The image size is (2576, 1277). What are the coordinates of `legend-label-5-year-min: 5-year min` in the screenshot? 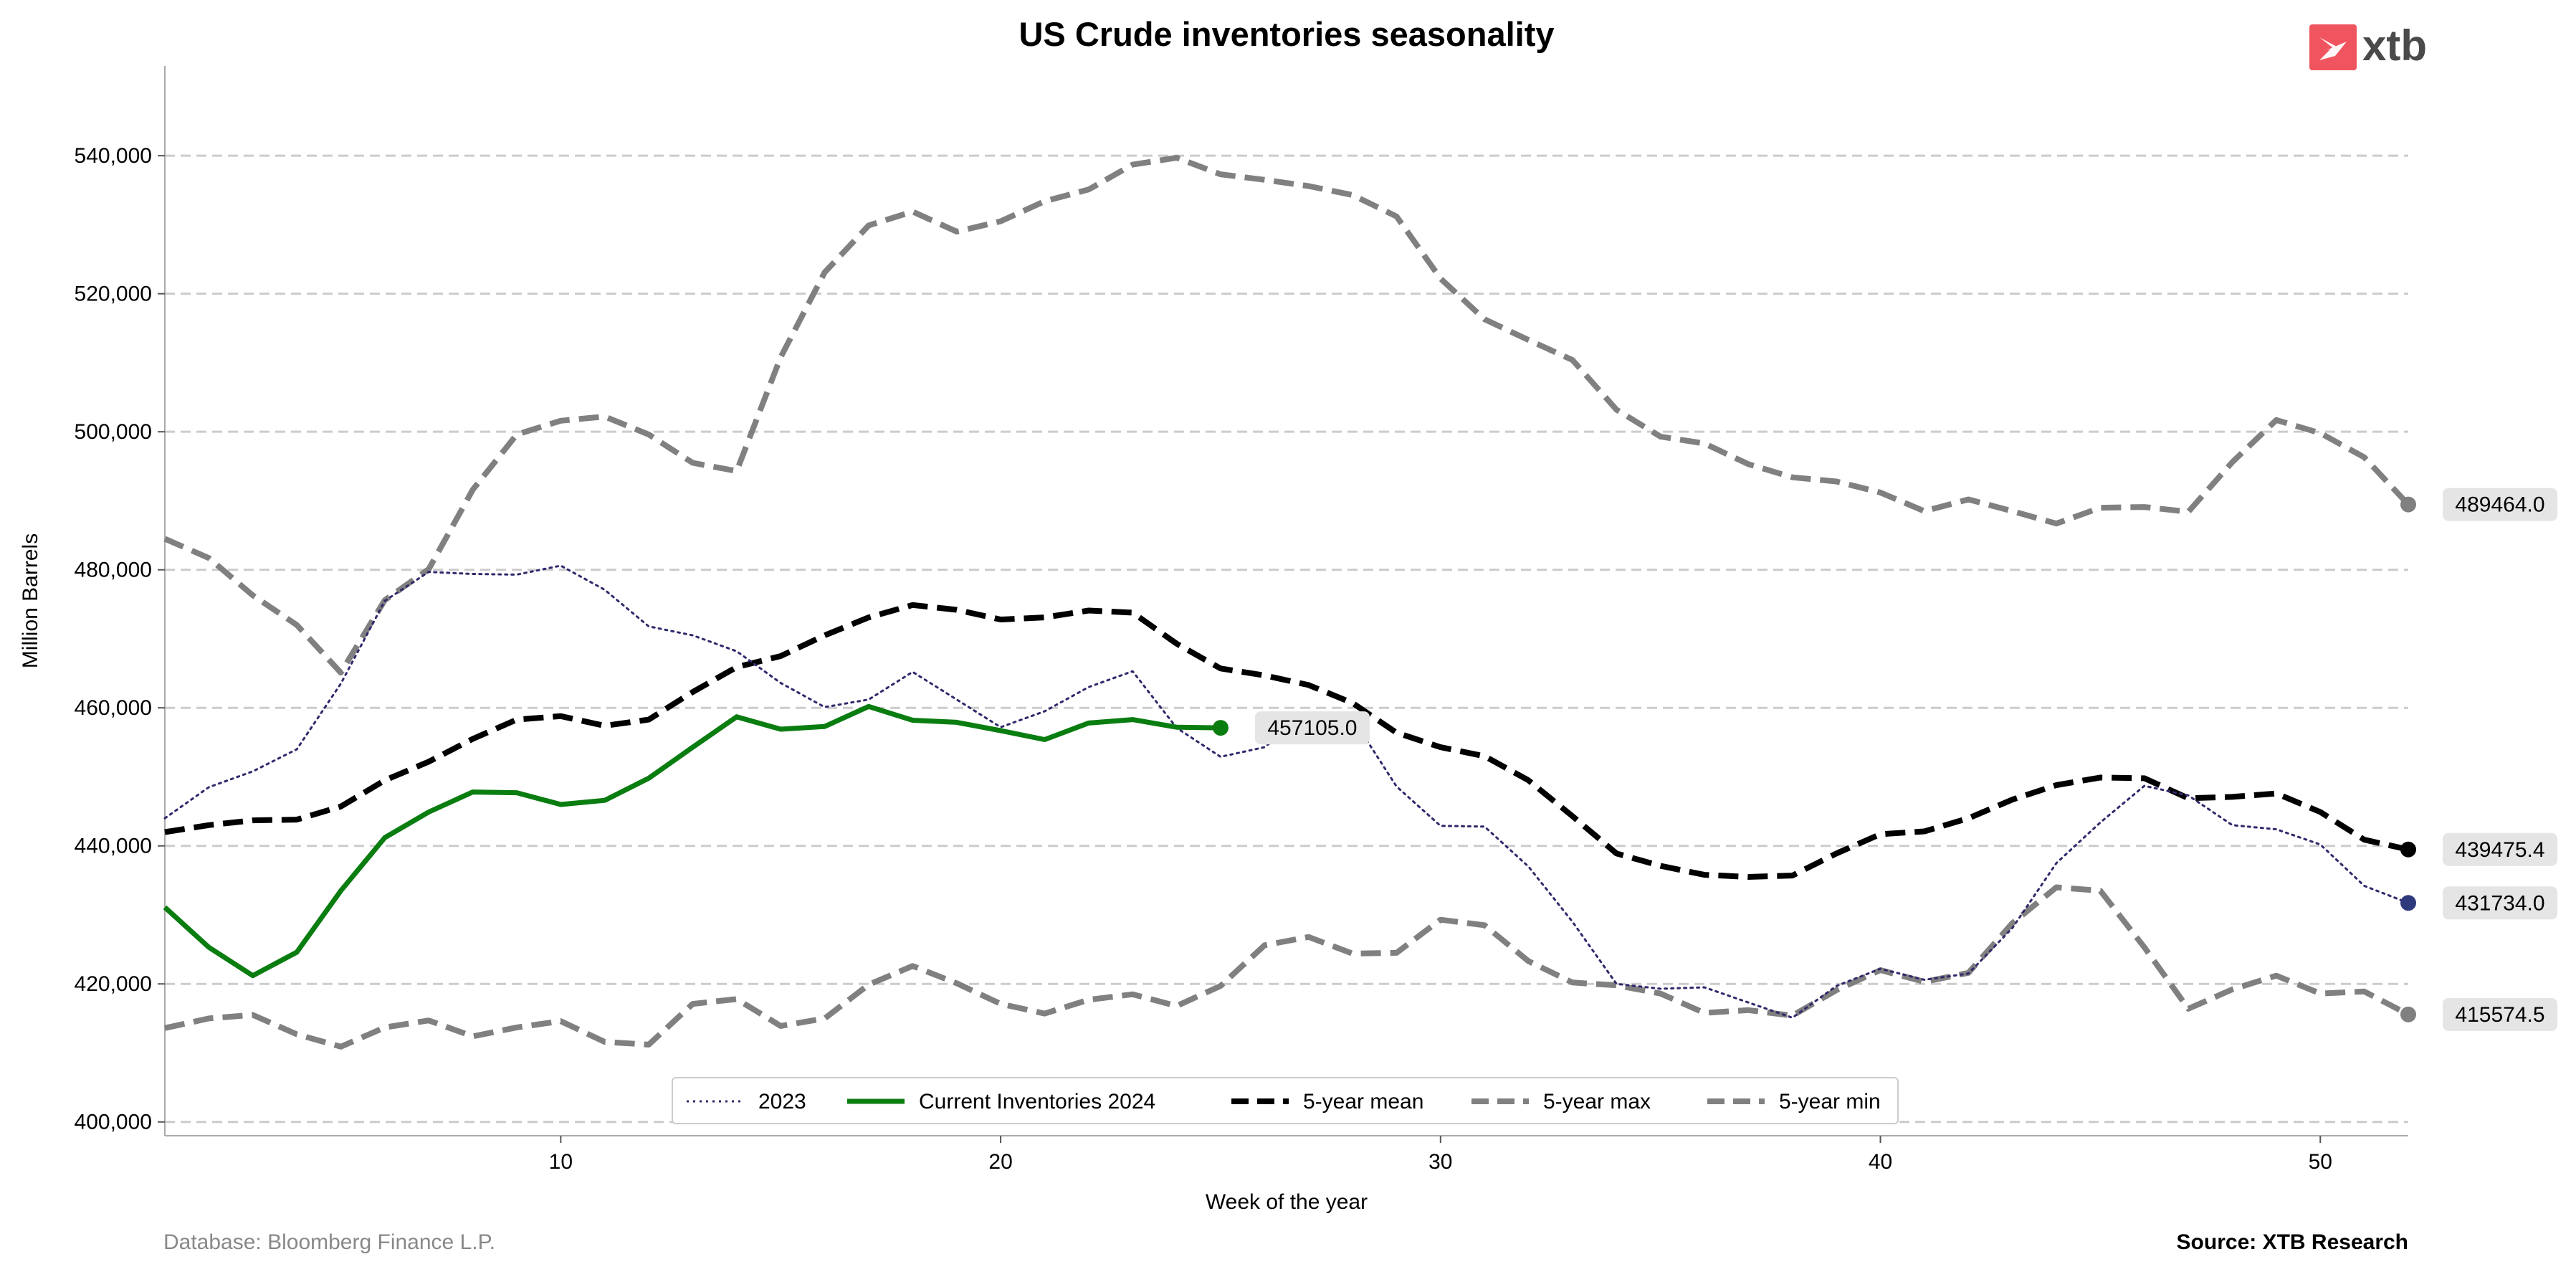 It's located at (1830, 1102).